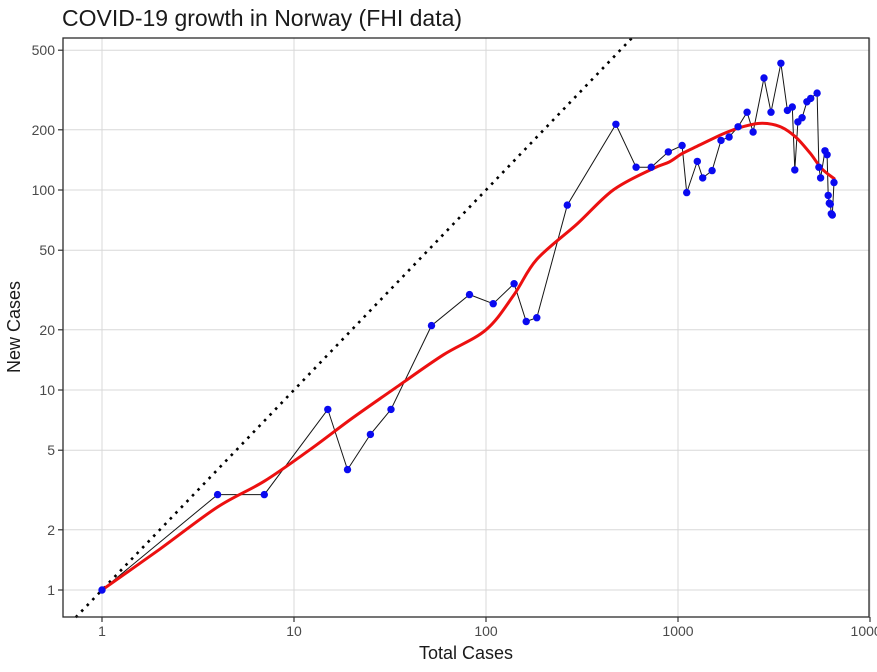 This screenshot has width=877, height=672. Describe the element at coordinates (44, 50) in the screenshot. I see `y-axis-tick-label: 500` at that location.